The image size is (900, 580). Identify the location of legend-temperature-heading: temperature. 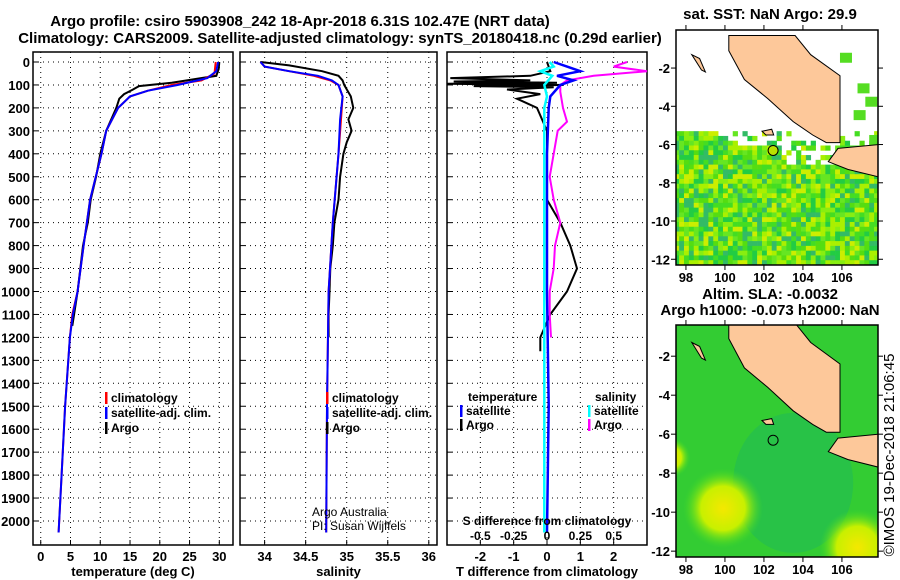
(503, 397).